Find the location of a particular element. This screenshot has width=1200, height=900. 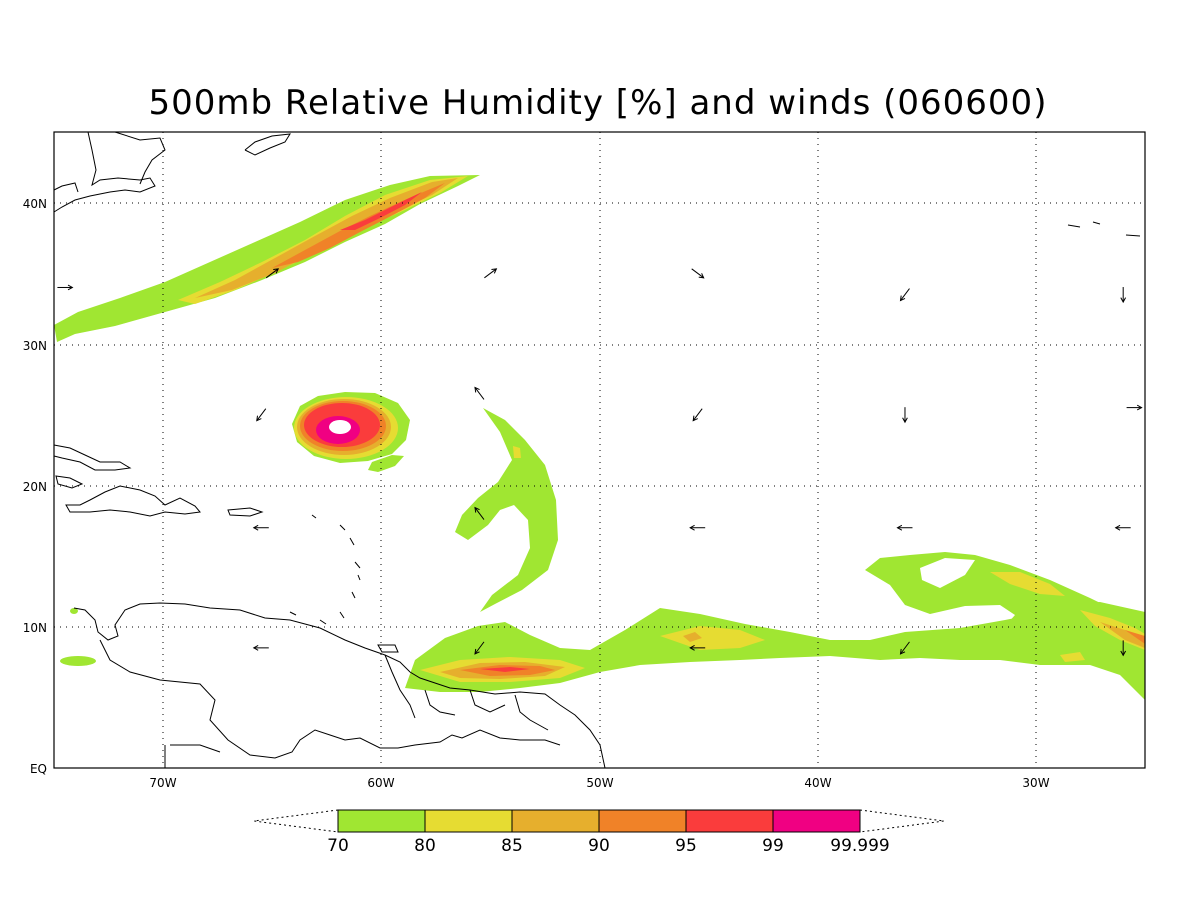

lat-label-30n: 30N is located at coordinates (35, 346).